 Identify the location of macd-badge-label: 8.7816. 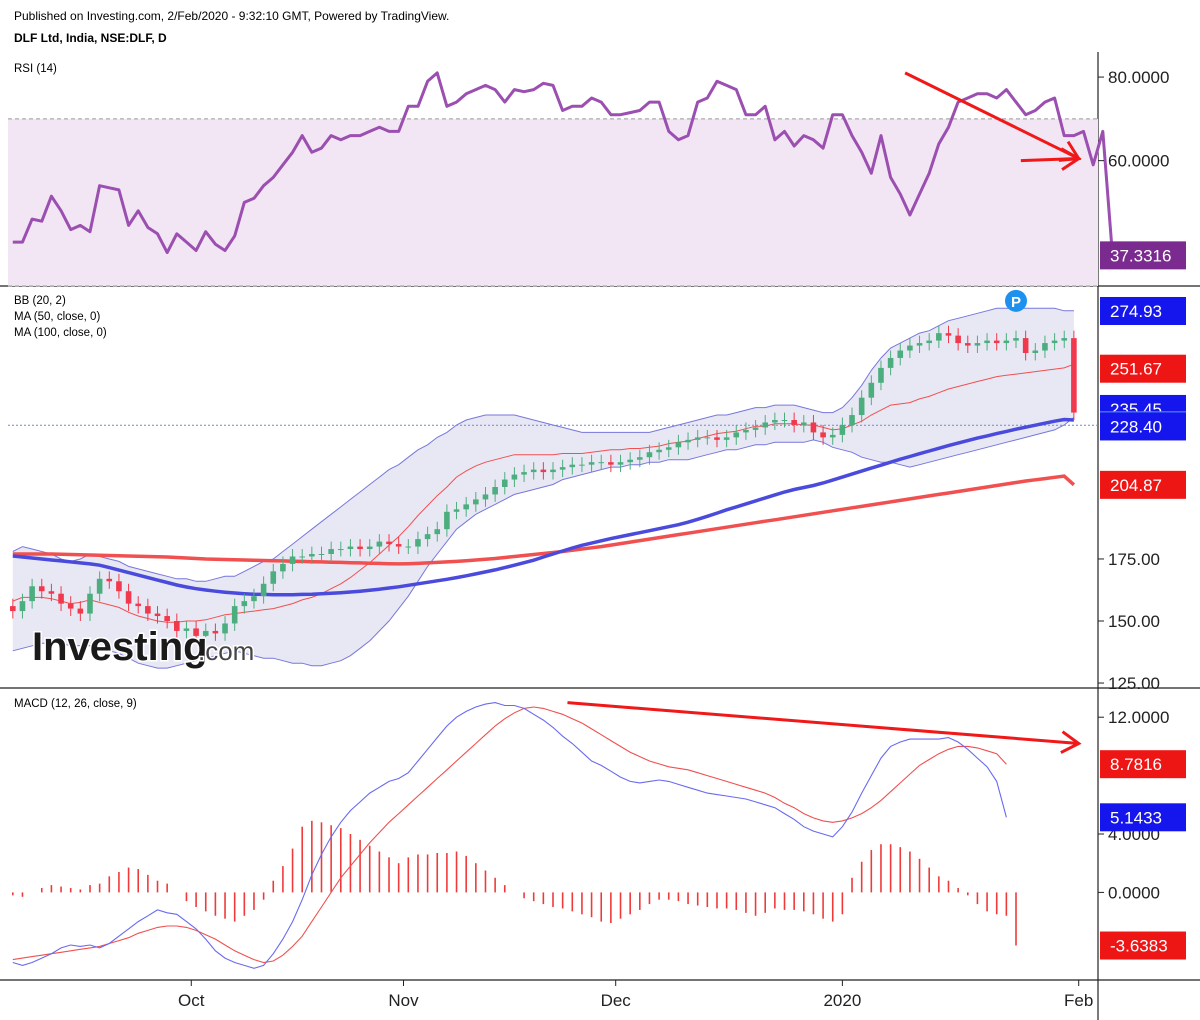
(1136, 764).